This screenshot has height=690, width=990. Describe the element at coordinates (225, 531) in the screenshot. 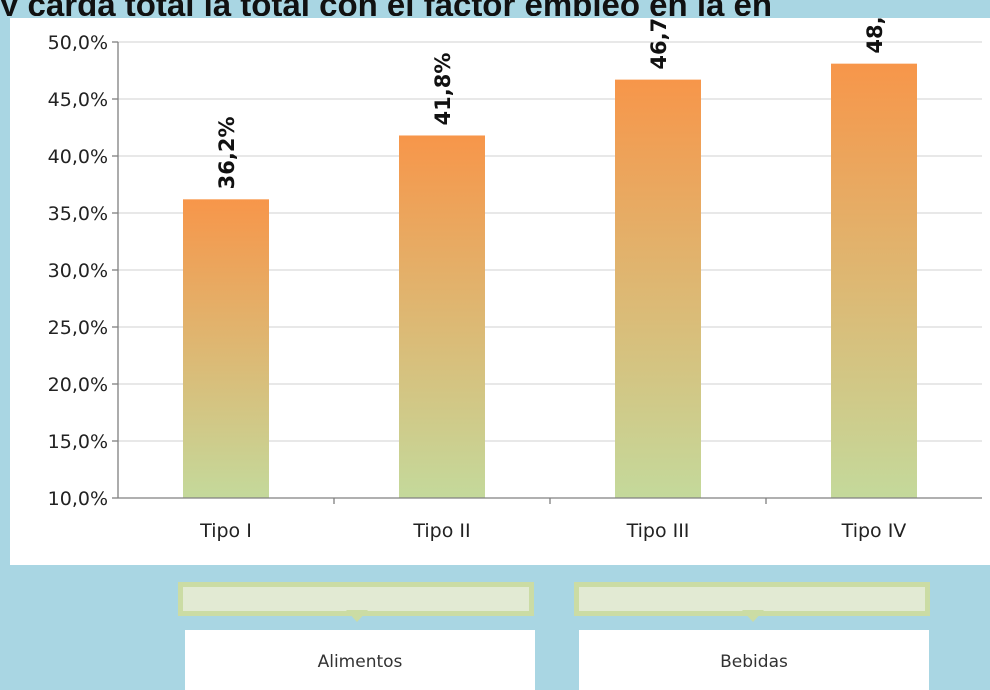

I see `x-tick-label: Tipo I` at that location.